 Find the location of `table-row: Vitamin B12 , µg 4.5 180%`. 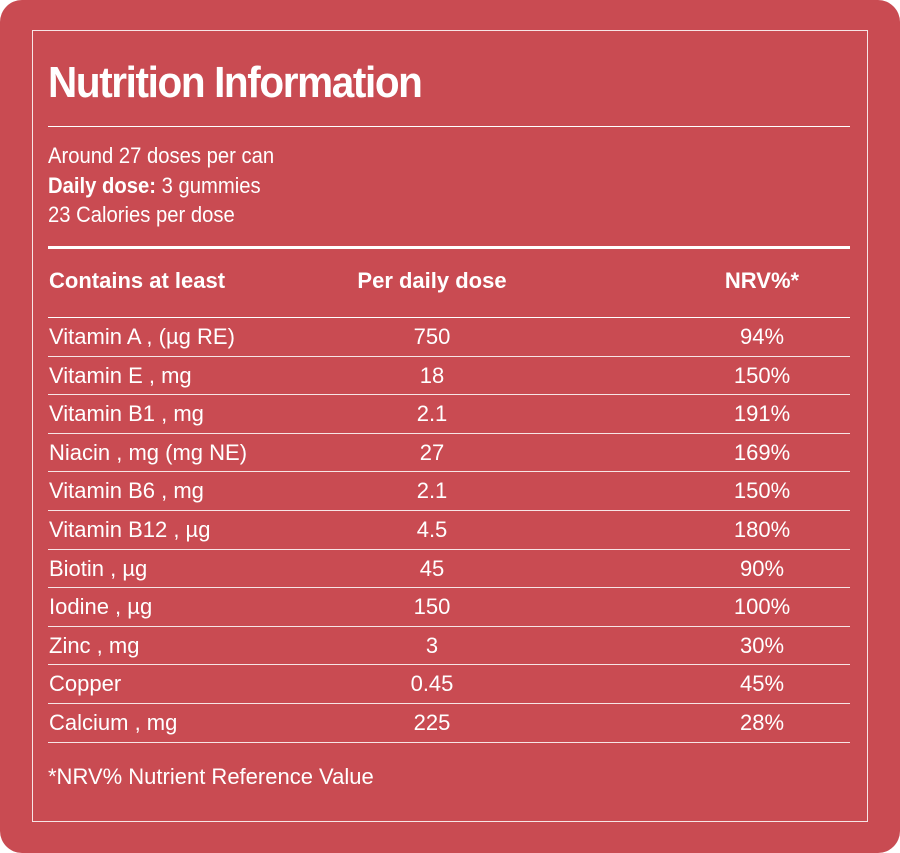

table-row: Vitamin B12 , µg 4.5 180% is located at coordinates (449, 530).